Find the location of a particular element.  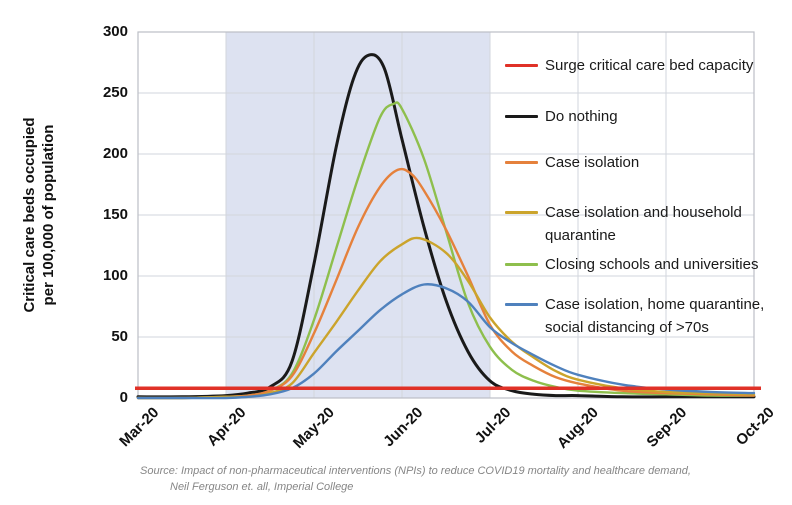

y-tick-label: 150 is located at coordinates (115, 214).